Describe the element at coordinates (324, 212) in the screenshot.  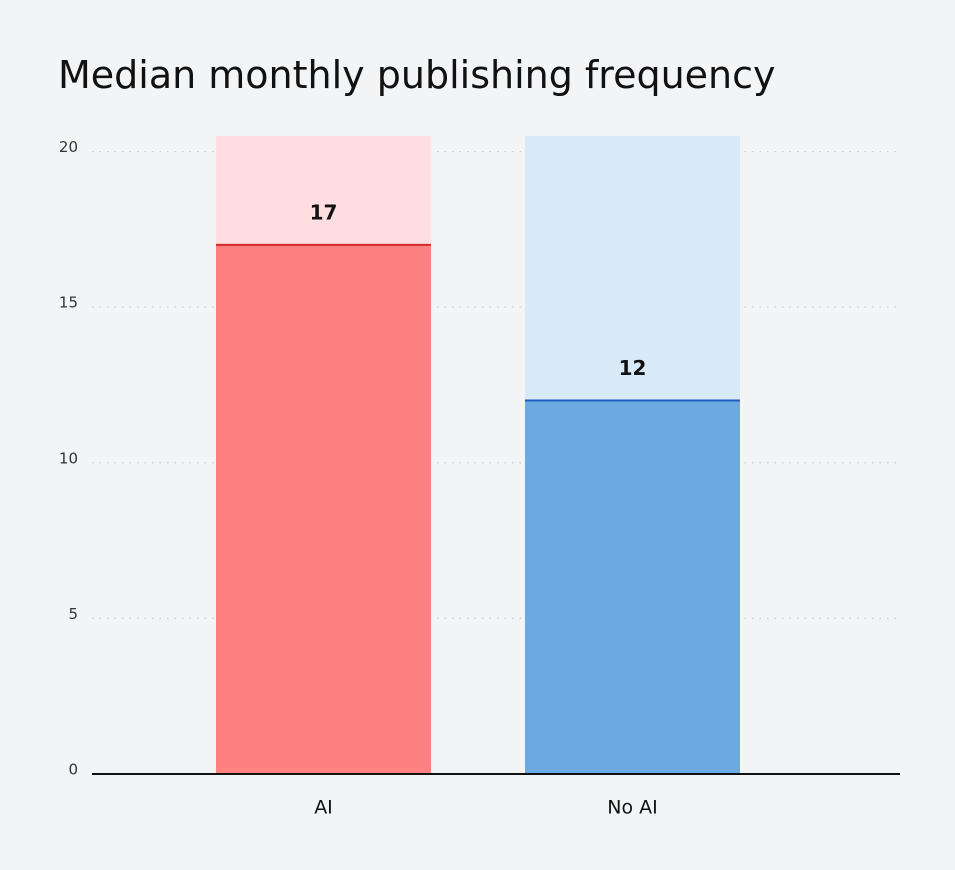
I see `value-label: 17` at that location.